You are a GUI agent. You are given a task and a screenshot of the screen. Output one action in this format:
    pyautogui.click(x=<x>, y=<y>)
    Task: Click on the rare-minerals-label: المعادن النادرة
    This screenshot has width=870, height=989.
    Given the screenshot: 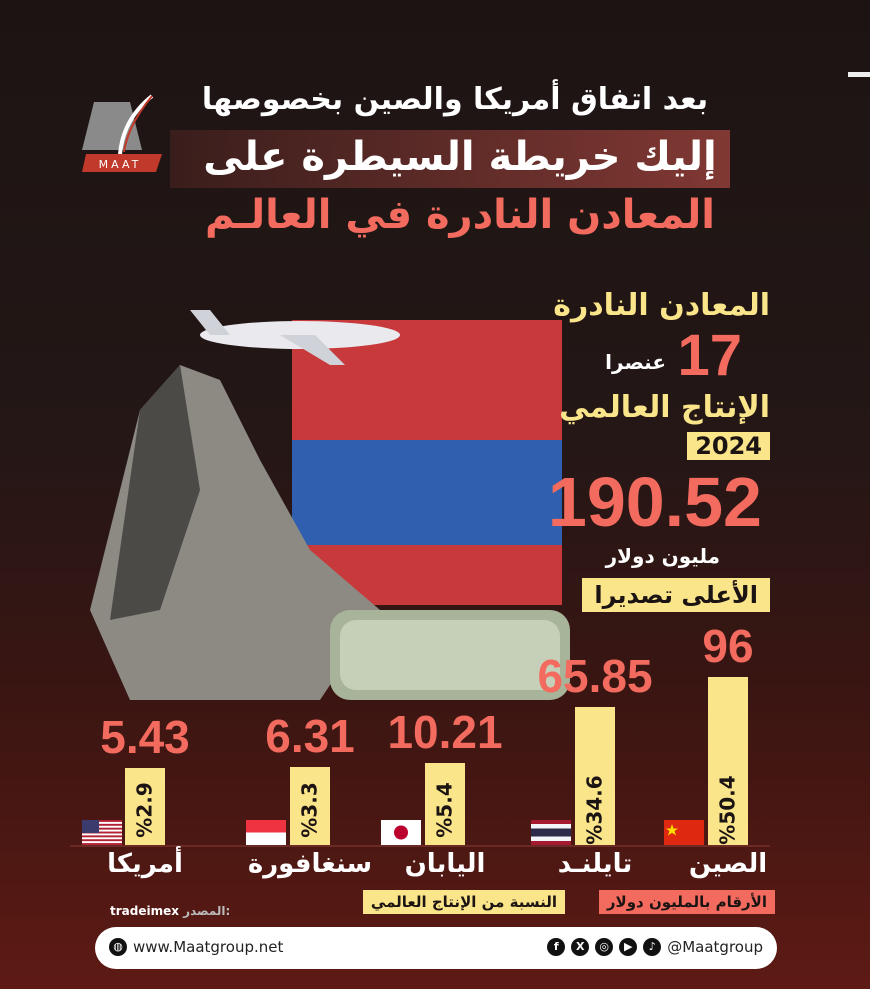 What is the action you would take?
    pyautogui.click(x=661, y=305)
    